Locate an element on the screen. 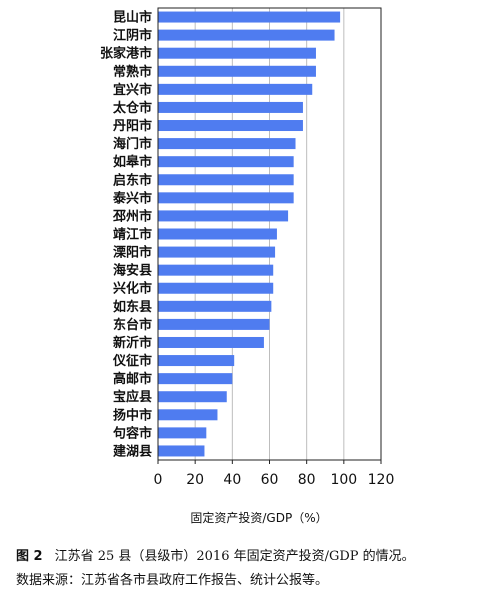  category-label-19: 新沂市 is located at coordinates (132, 343).